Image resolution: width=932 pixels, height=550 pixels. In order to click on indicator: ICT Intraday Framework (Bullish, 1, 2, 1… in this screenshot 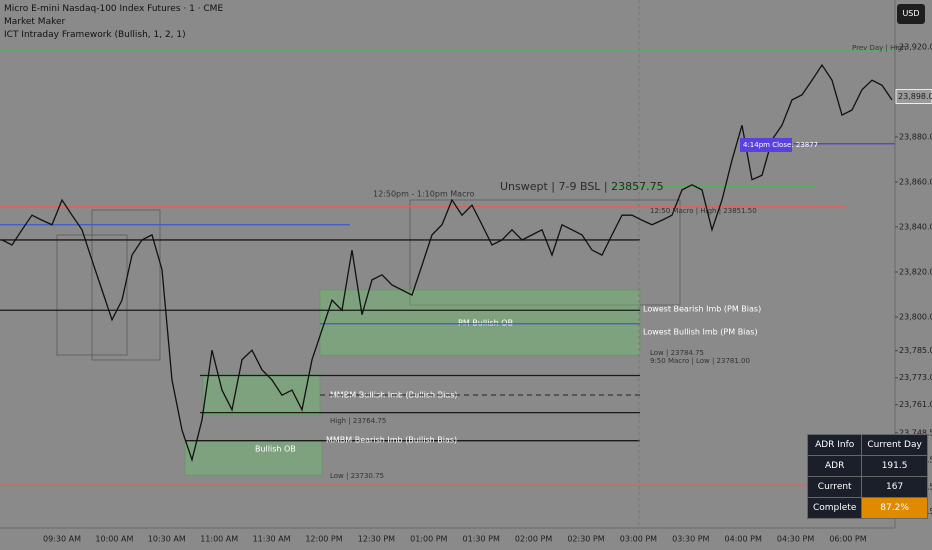, I will do `click(95, 35)`.